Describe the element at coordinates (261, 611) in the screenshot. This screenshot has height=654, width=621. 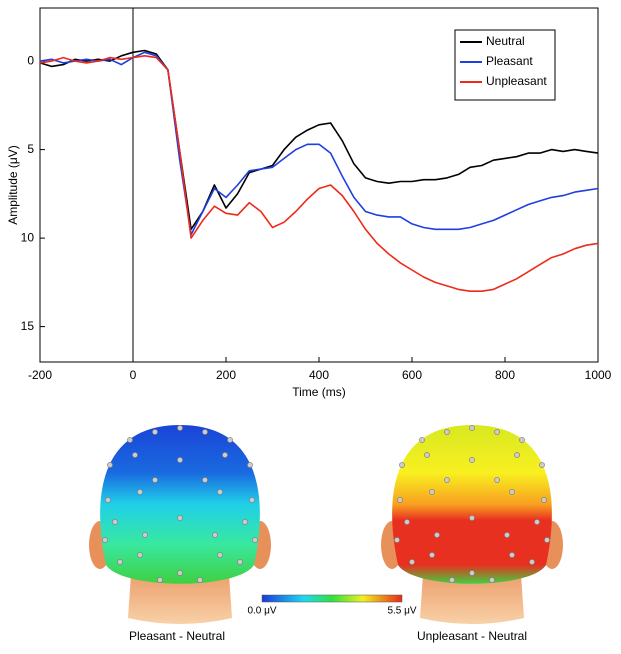
I see `colorbar-min: 0.0 μV` at that location.